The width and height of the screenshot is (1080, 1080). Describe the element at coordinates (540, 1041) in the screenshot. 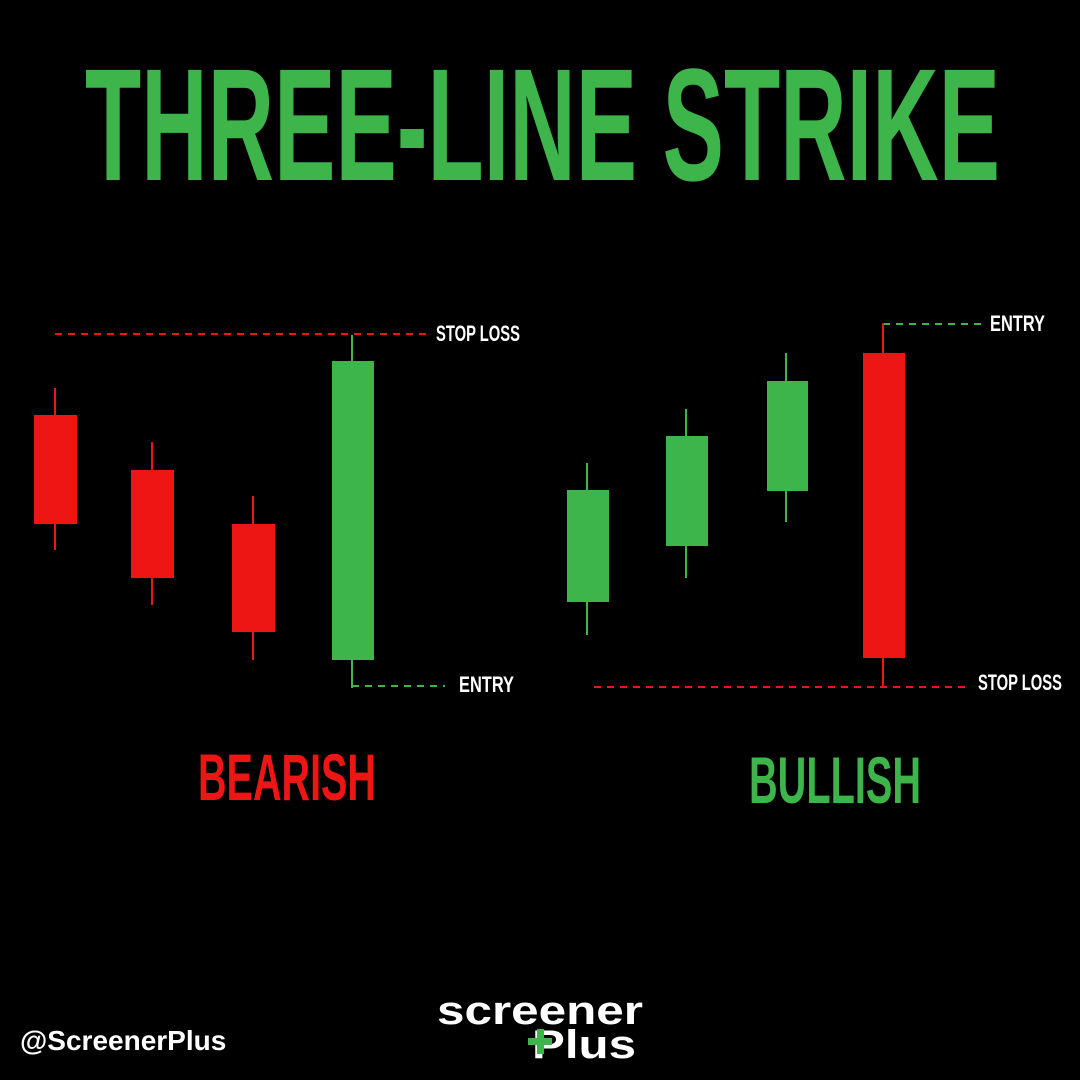

I see `logo-plus` at that location.